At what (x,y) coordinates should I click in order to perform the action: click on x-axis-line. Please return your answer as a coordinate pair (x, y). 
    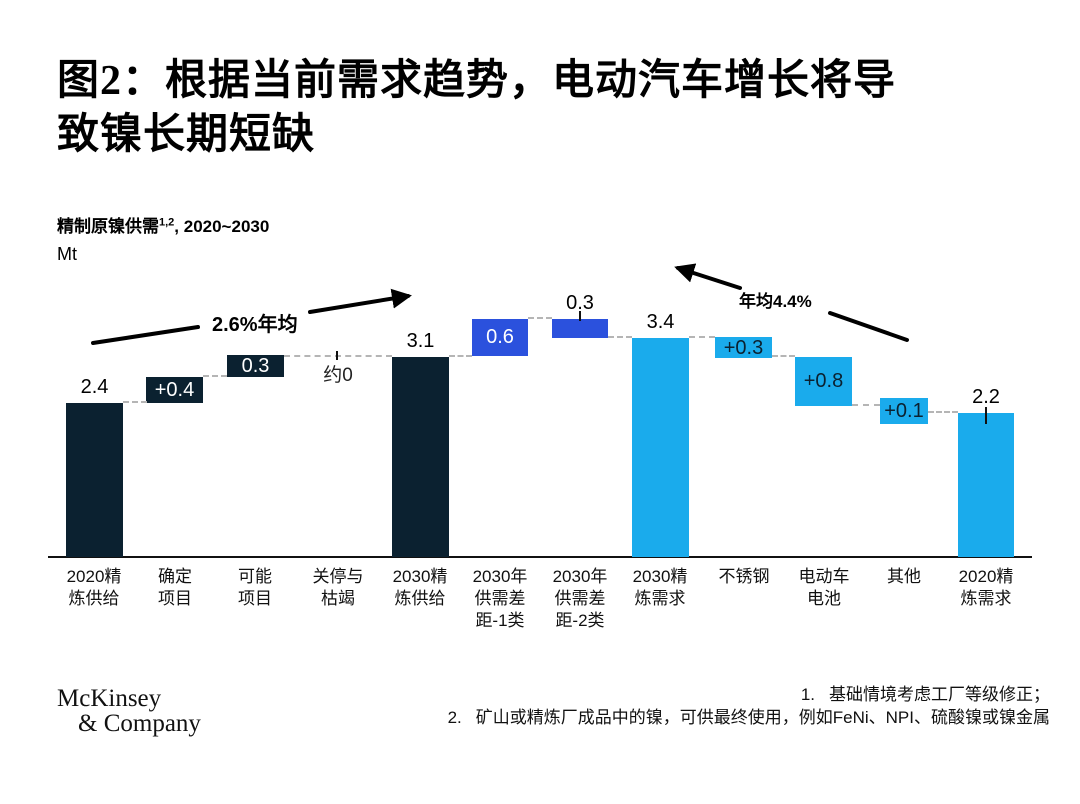
    Looking at the image, I should click on (540, 557).